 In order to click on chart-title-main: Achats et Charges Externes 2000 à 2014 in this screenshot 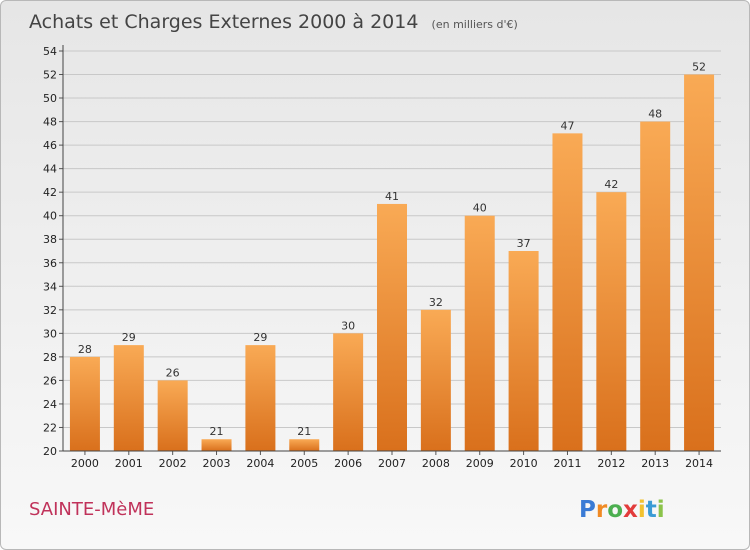, I will do `click(223, 22)`.